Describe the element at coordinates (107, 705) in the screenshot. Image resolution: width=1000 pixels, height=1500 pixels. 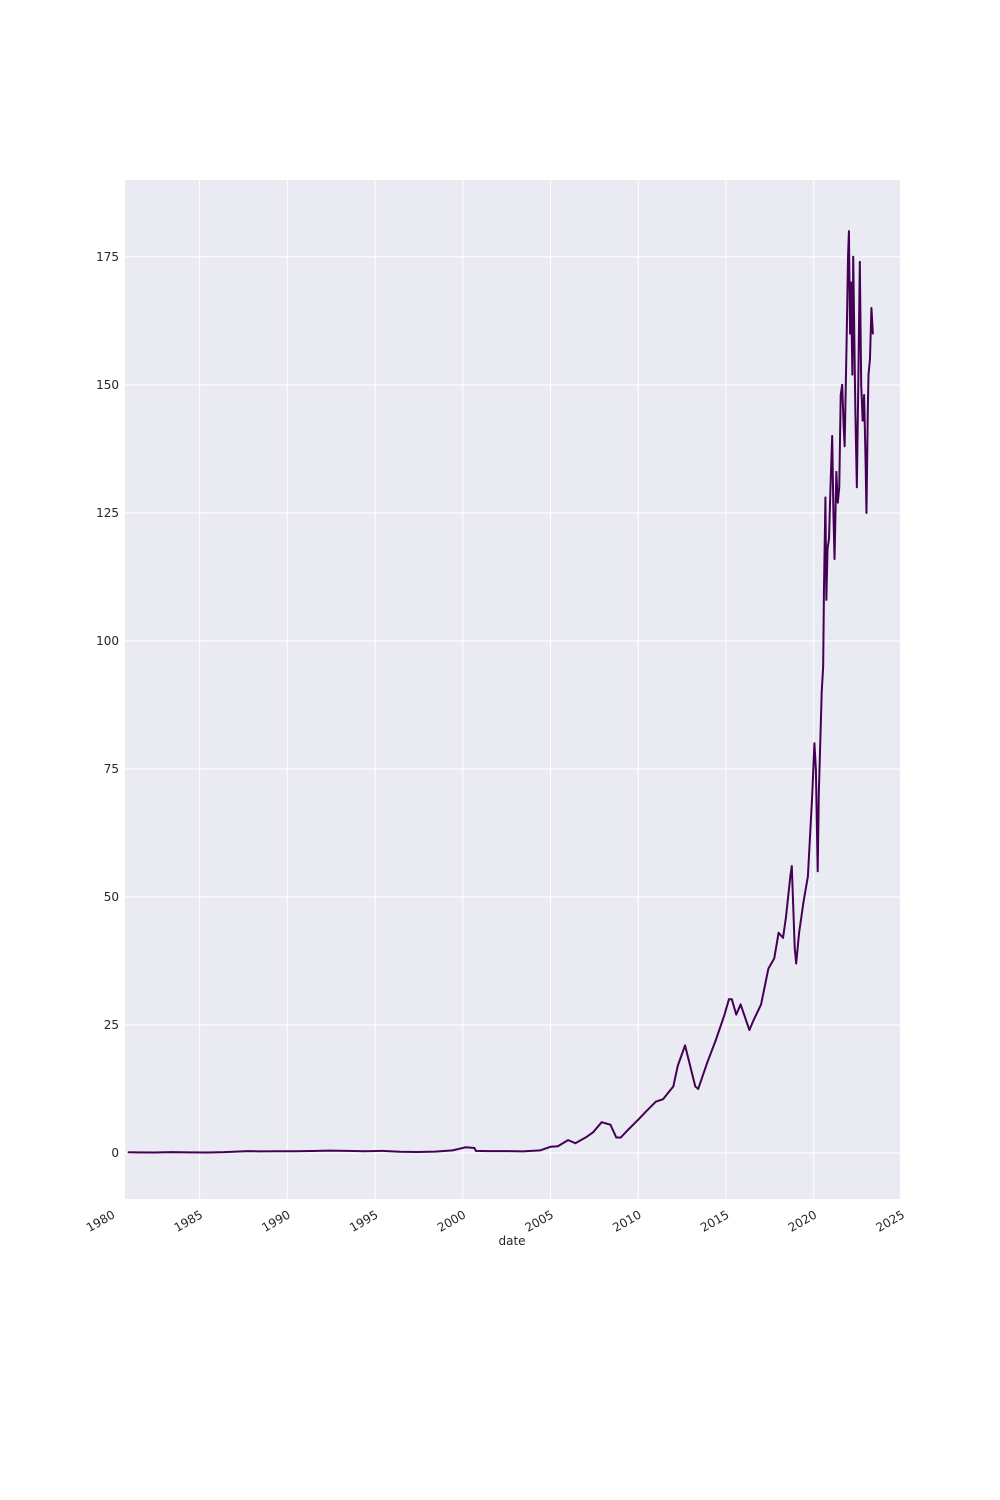
I see `y-tick-labels: 0 25 50 75 100 125 150 175` at that location.